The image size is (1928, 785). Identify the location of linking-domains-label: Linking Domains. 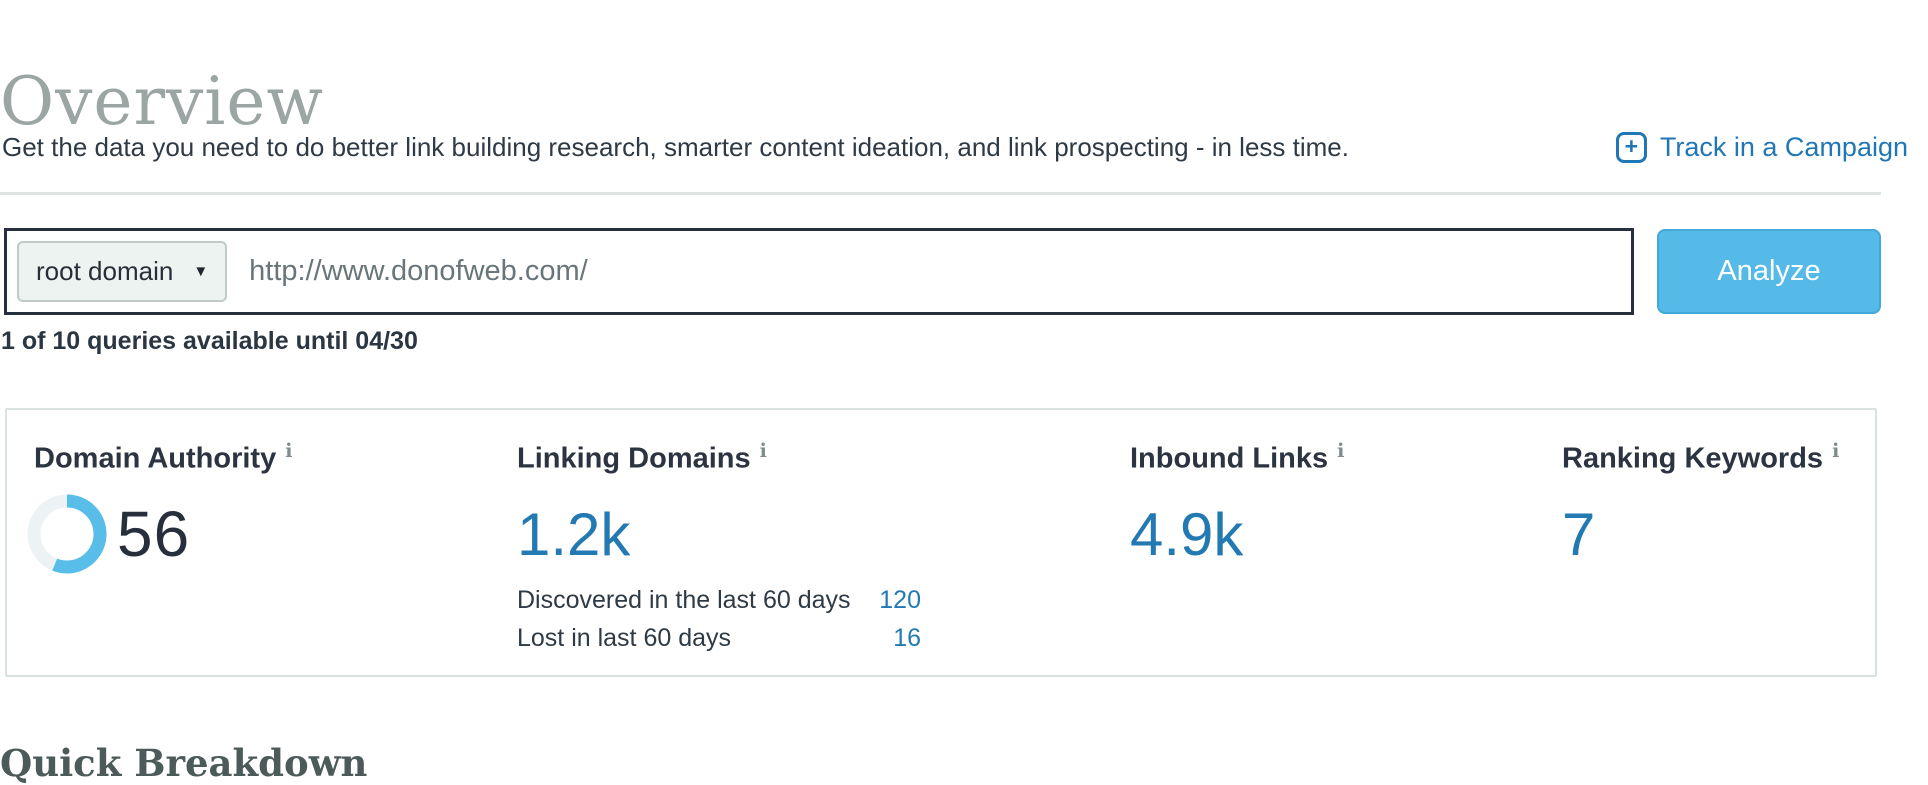
(634, 458).